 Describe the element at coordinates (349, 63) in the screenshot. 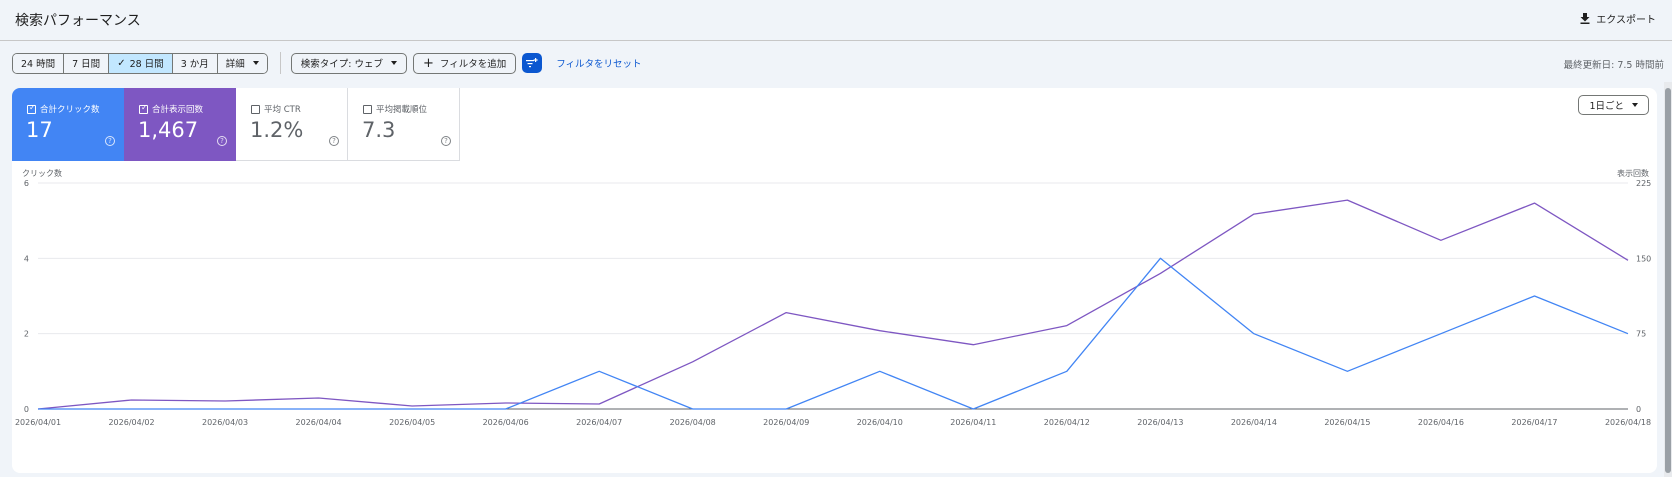

I see `search-type-dropdown: 検索タイプ: ウェブ` at that location.